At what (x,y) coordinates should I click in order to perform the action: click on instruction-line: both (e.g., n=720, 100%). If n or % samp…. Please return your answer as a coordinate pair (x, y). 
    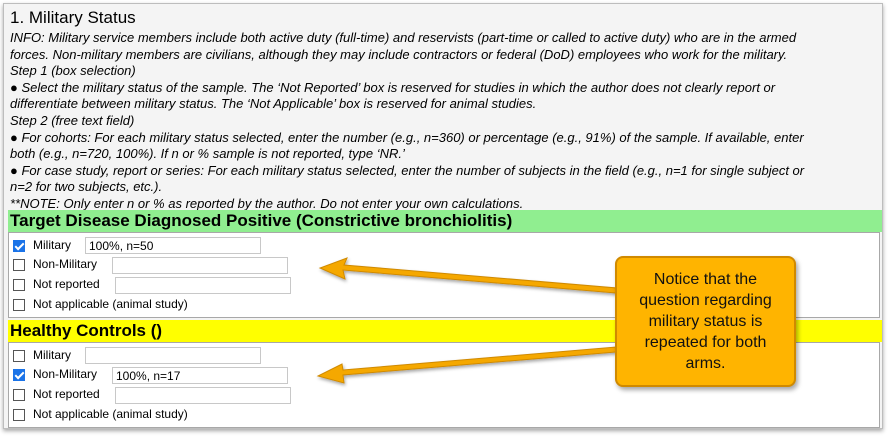
    Looking at the image, I should click on (207, 154).